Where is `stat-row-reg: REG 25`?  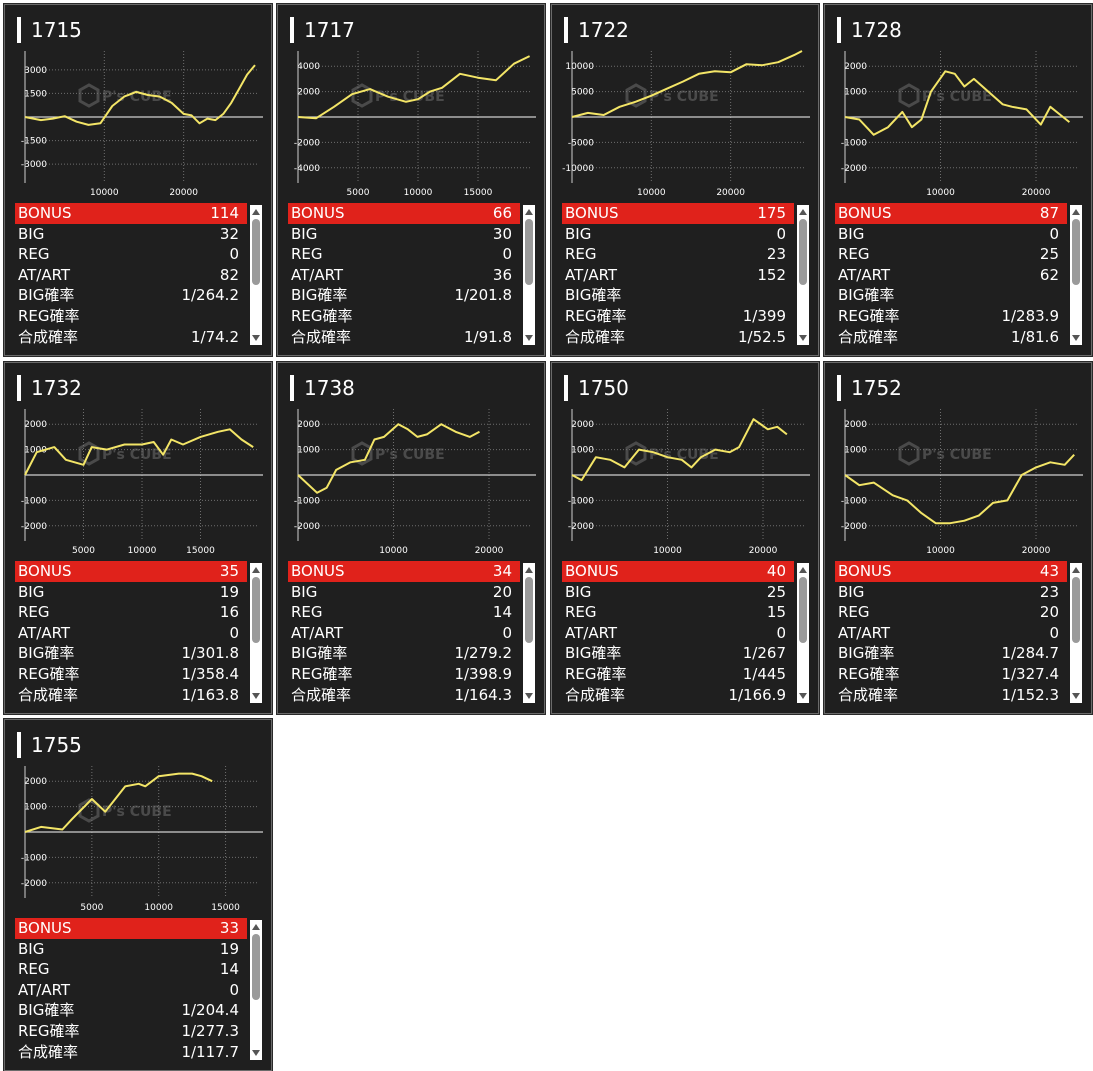
stat-row-reg: REG 25 is located at coordinates (951, 254).